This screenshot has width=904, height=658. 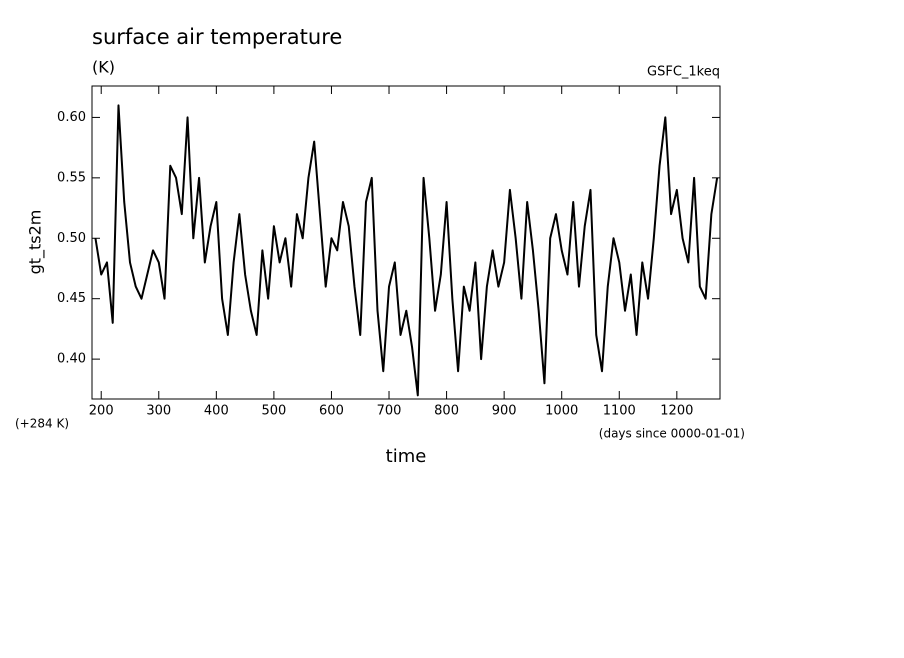 I want to click on x-tick-label: 600, so click(x=331, y=411).